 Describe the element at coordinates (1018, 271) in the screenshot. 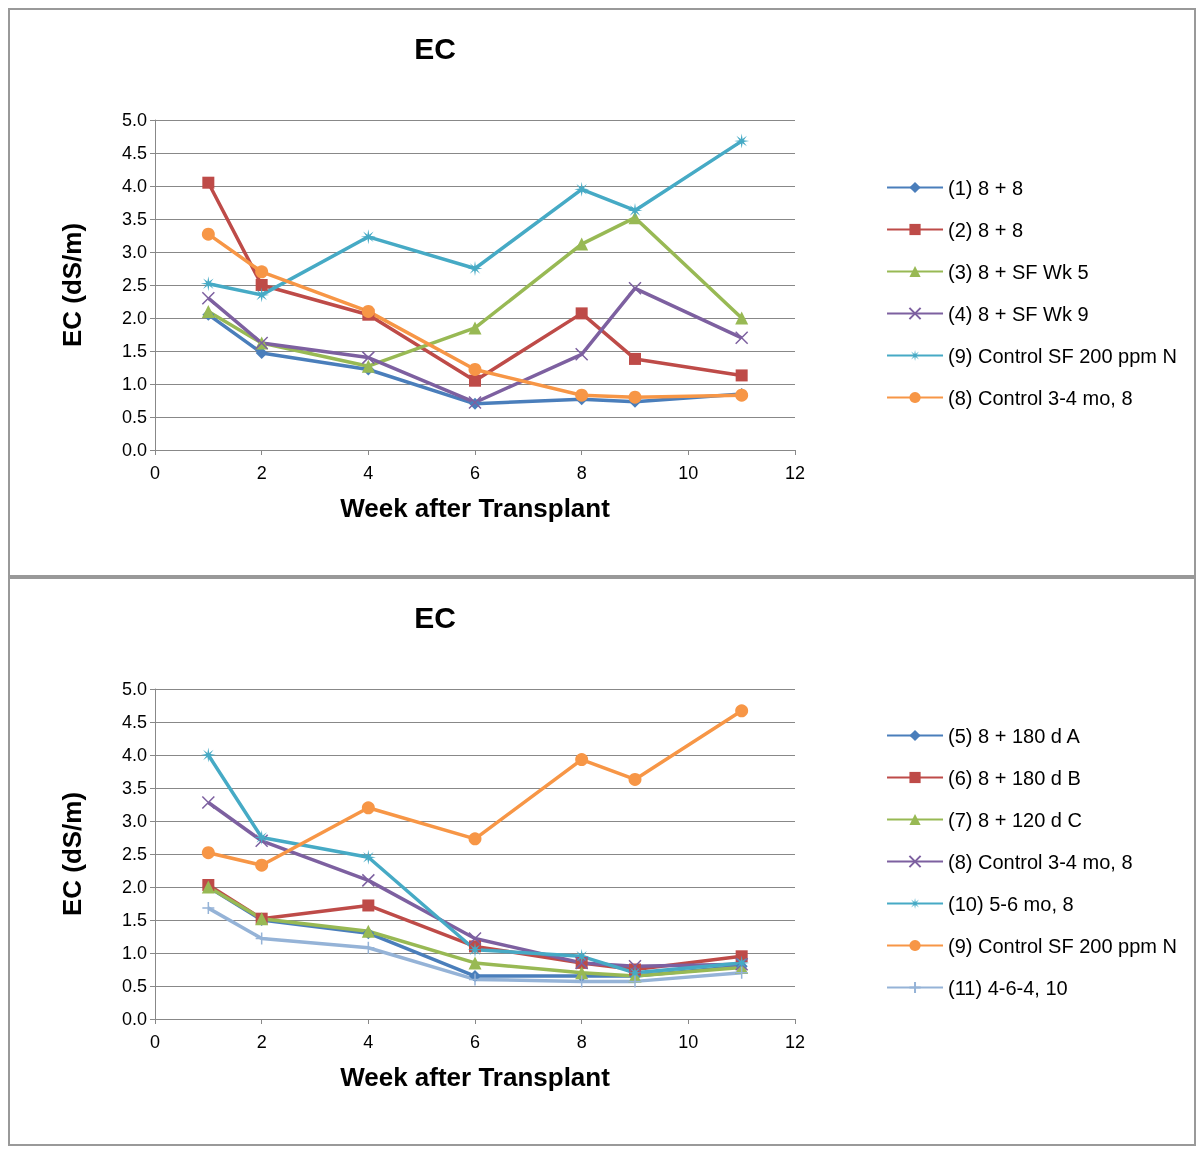

I see `legend-label: (3) 8 + SF Wk 5` at that location.